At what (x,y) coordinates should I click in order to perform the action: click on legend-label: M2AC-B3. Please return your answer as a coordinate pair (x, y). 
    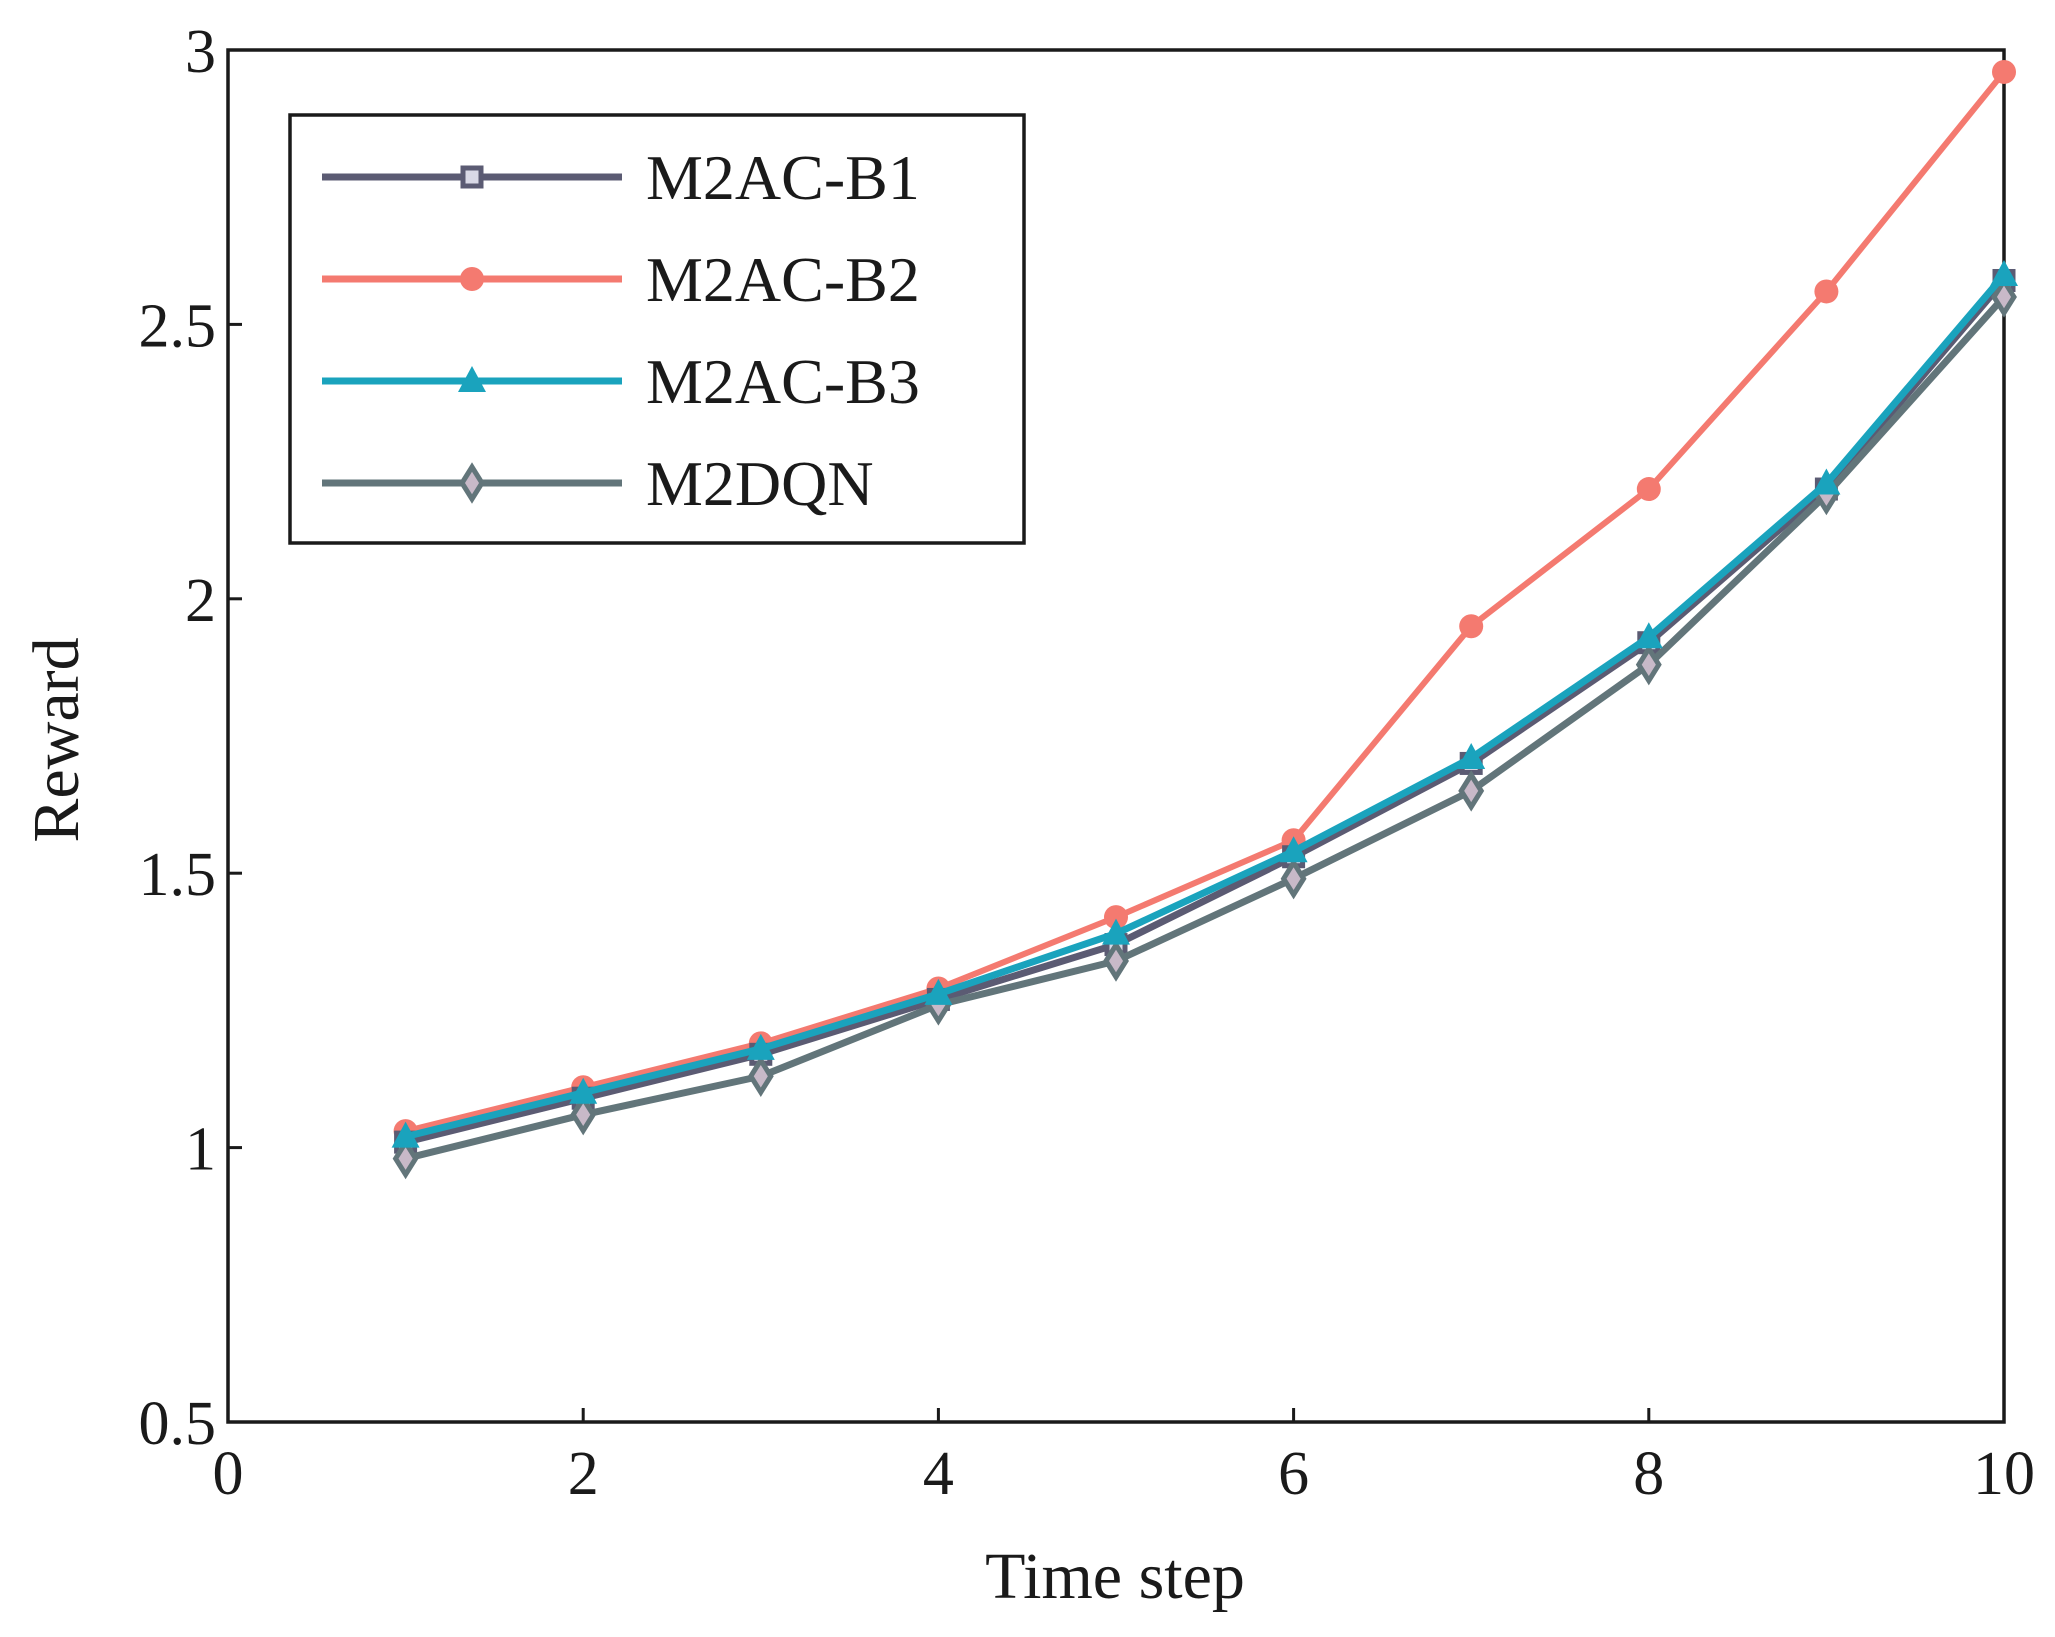
    Looking at the image, I should click on (783, 381).